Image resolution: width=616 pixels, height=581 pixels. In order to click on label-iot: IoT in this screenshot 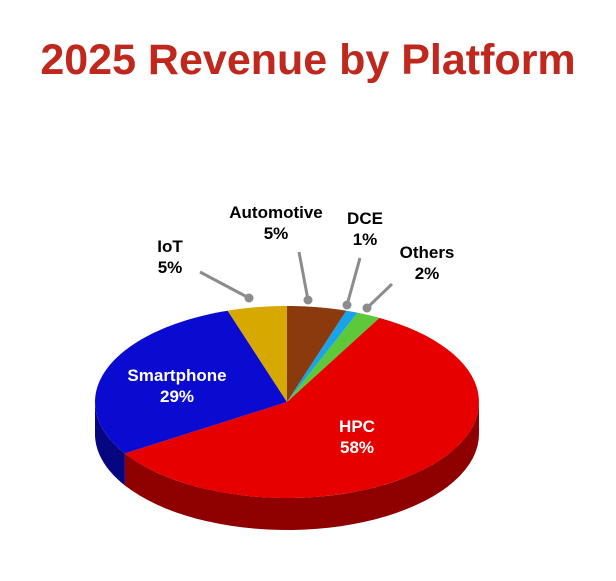, I will do `click(170, 246)`.